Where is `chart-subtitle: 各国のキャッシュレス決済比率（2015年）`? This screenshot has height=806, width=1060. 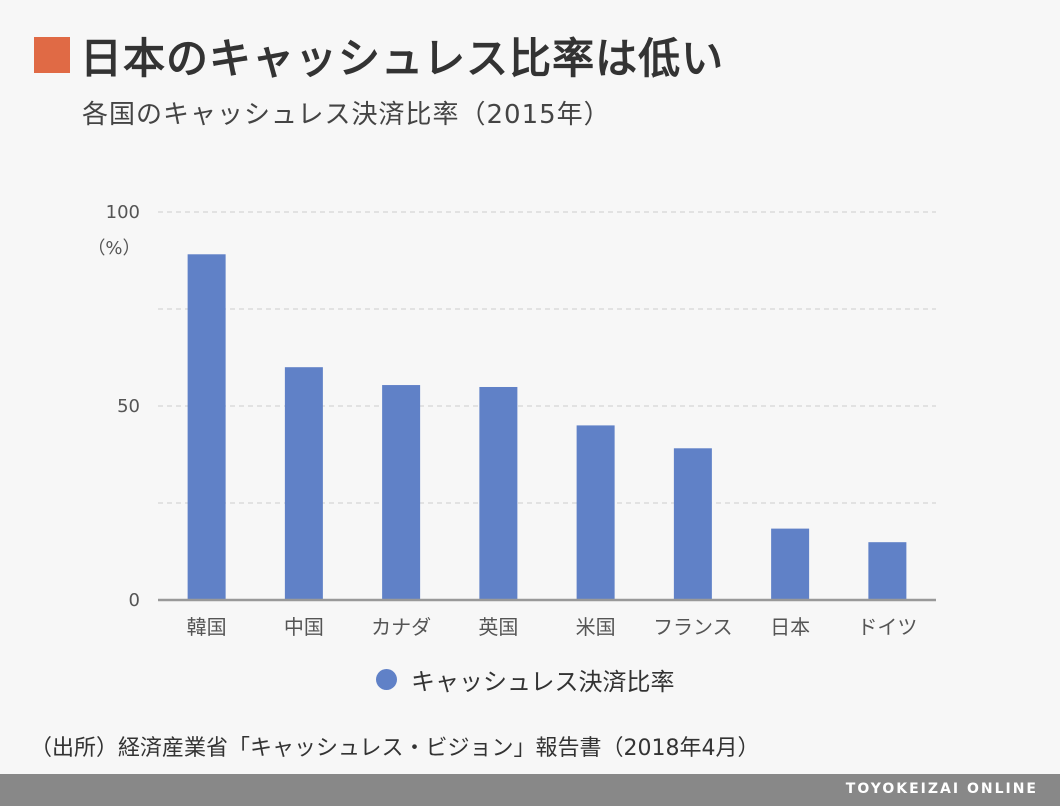
chart-subtitle: 各国のキャッシュレス決済比率（2015年） is located at coordinates (346, 115).